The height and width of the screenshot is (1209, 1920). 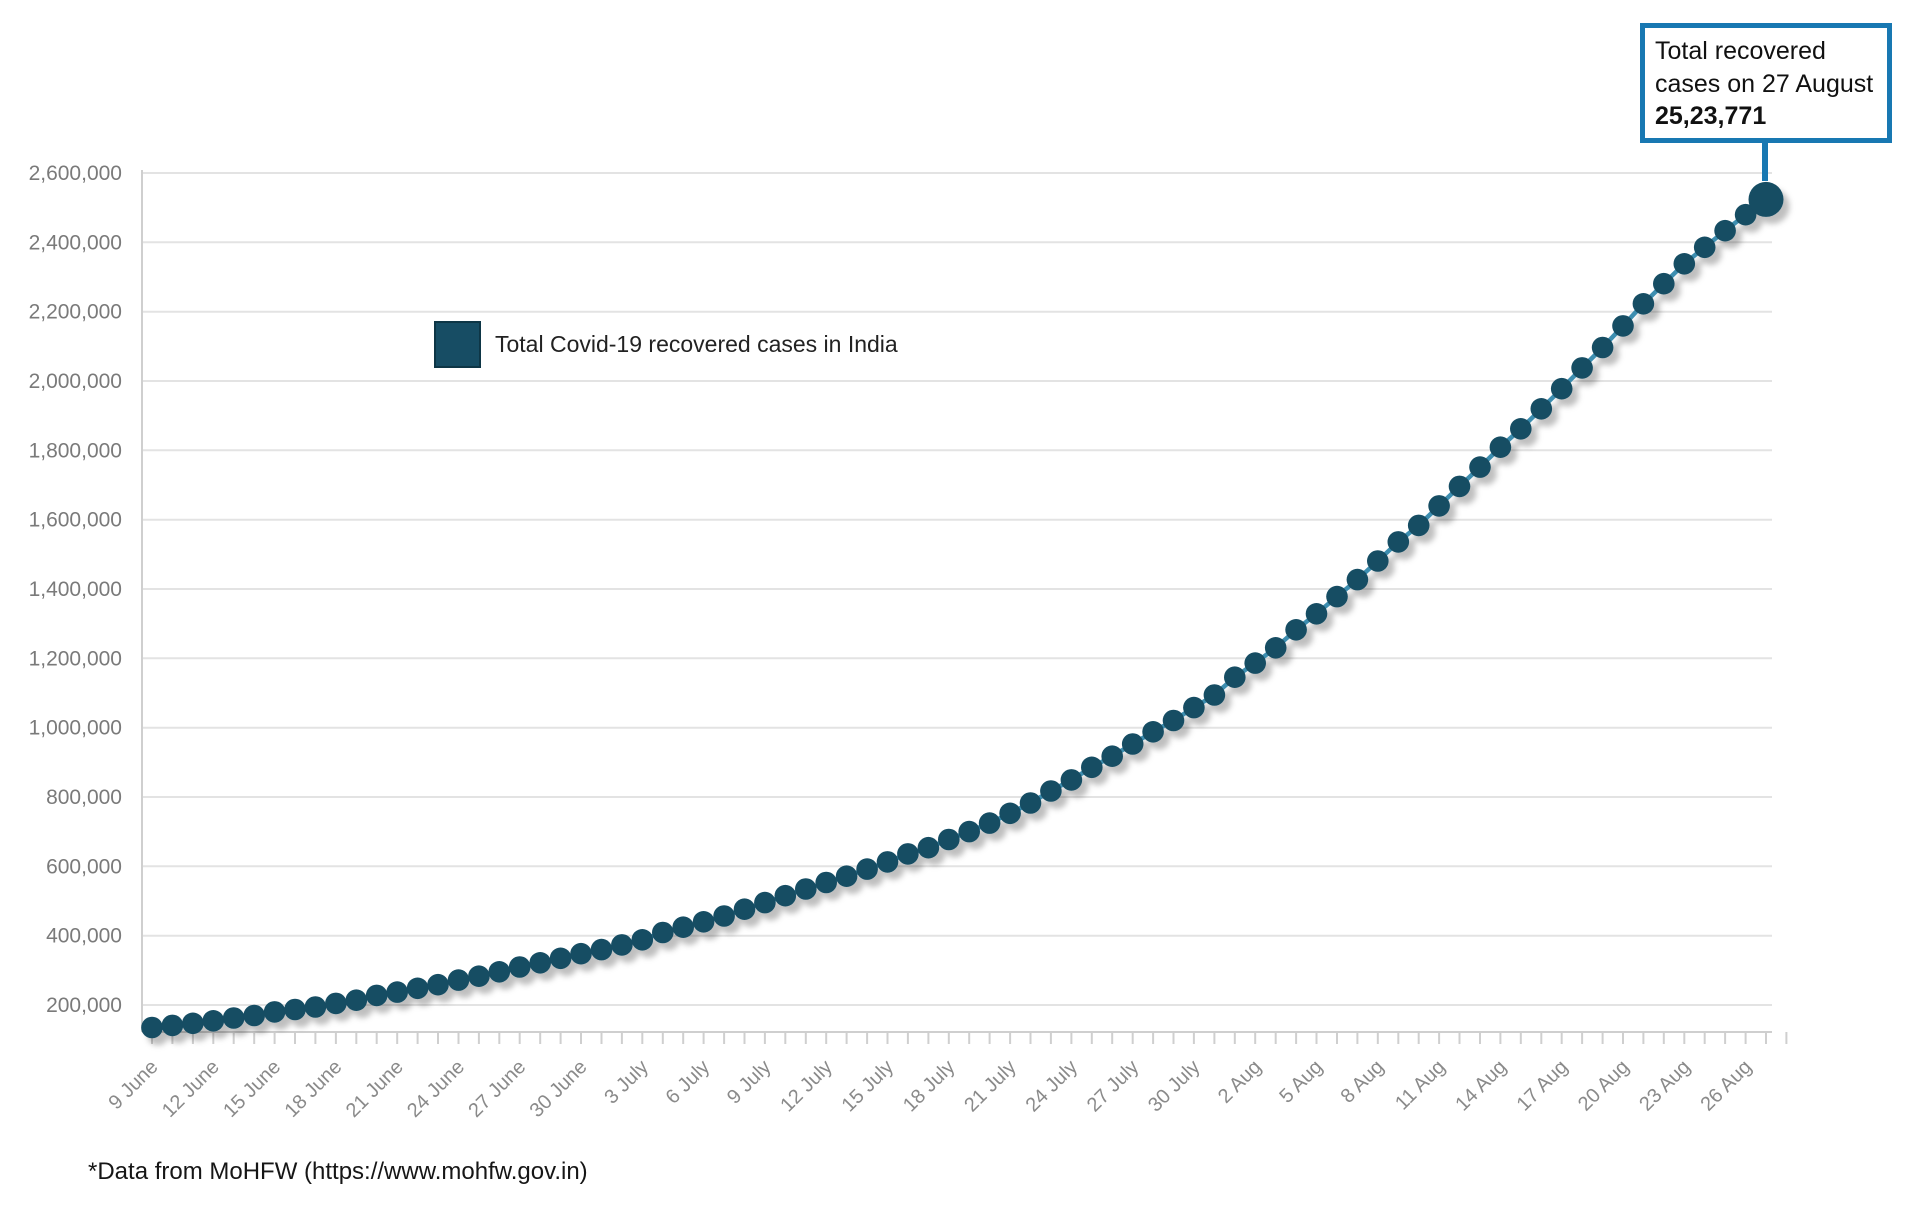 What do you see at coordinates (626, 1082) in the screenshot?
I see `x-axis-tick-label: 3 July` at bounding box center [626, 1082].